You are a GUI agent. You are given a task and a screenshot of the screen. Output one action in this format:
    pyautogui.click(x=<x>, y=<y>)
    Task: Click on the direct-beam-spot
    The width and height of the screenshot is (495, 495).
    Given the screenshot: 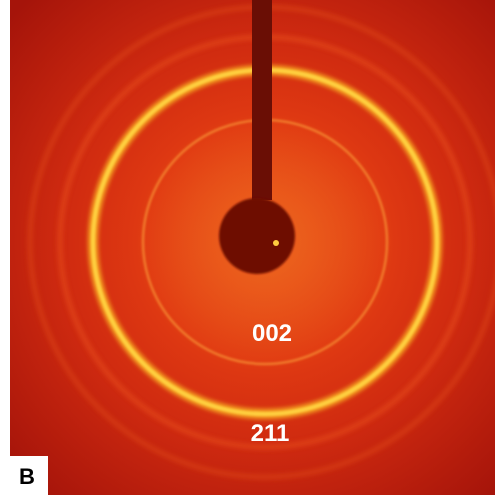 What is the action you would take?
    pyautogui.click(x=276, y=243)
    